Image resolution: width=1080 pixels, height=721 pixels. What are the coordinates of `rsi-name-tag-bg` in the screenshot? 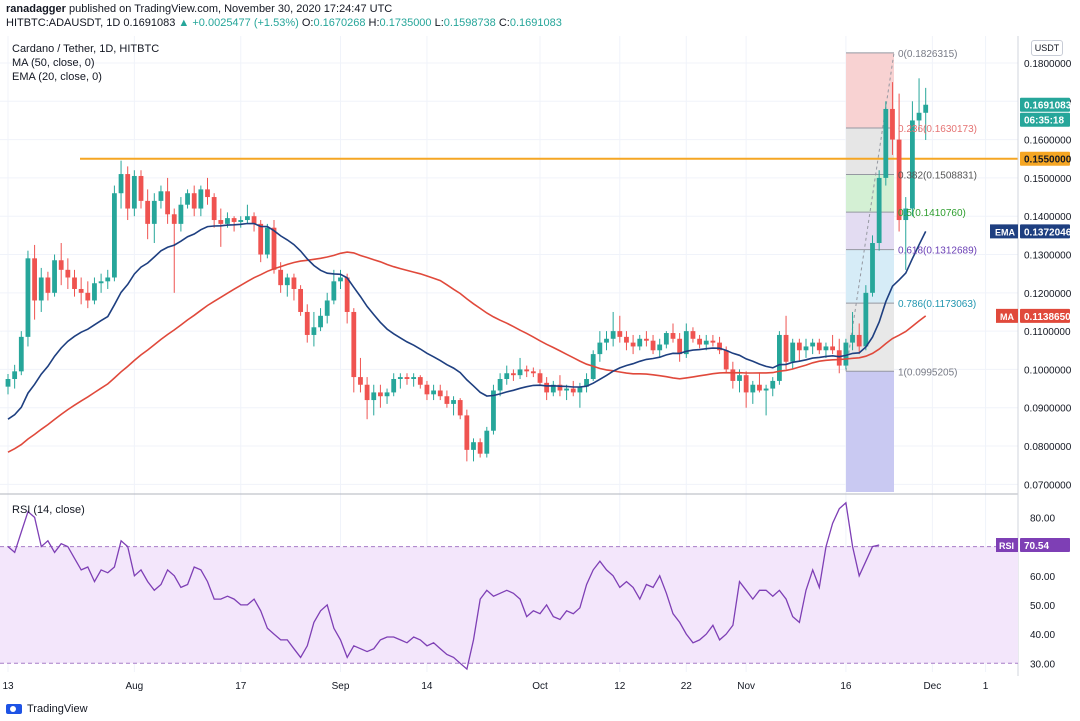 It's located at (1007, 545).